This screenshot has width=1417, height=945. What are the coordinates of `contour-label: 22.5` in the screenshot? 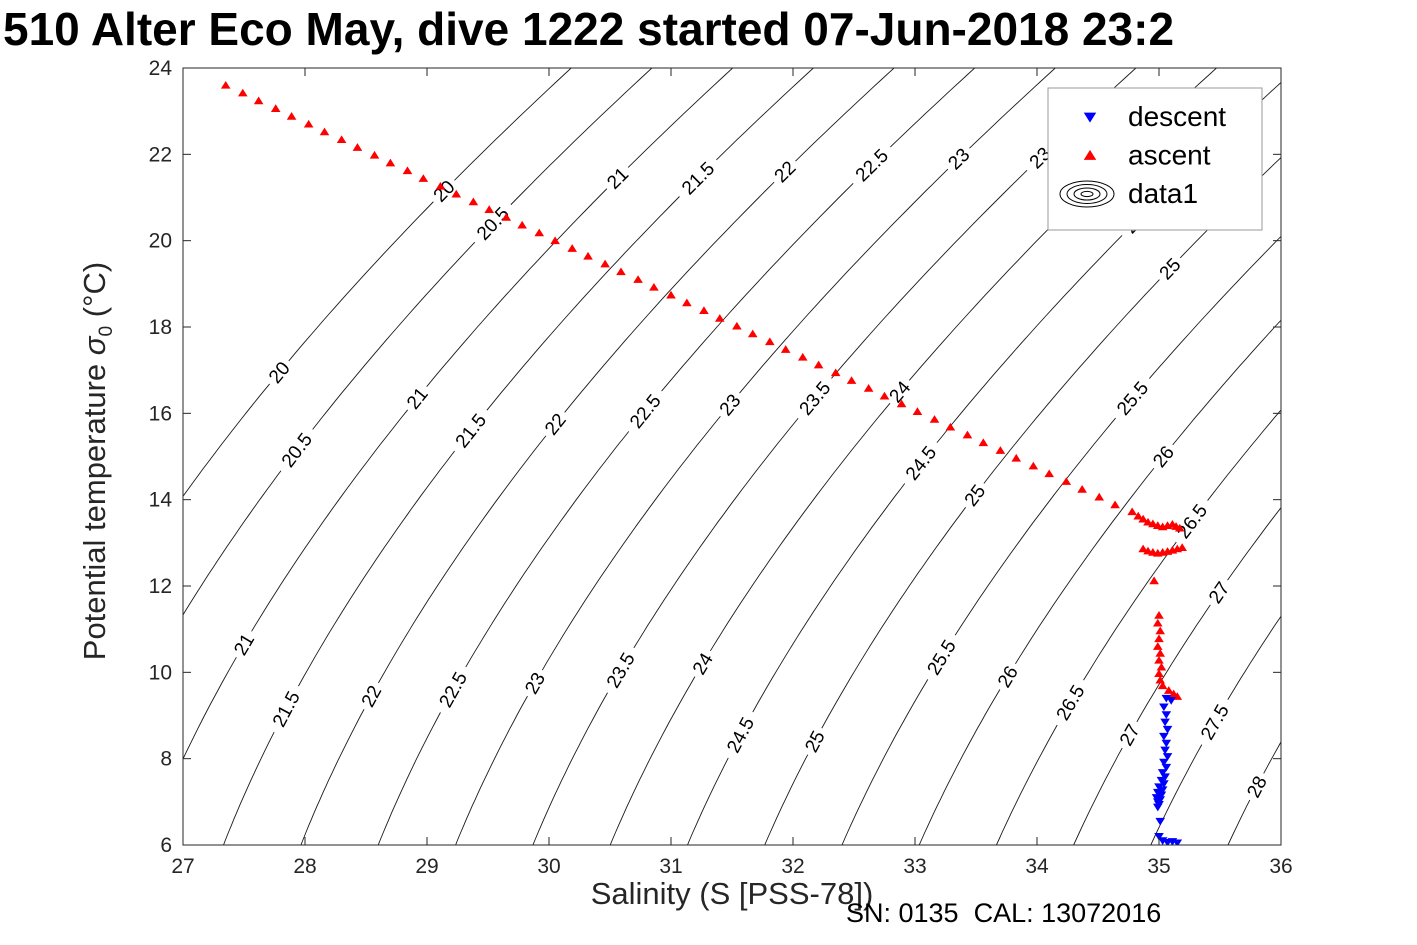 It's located at (453, 689).